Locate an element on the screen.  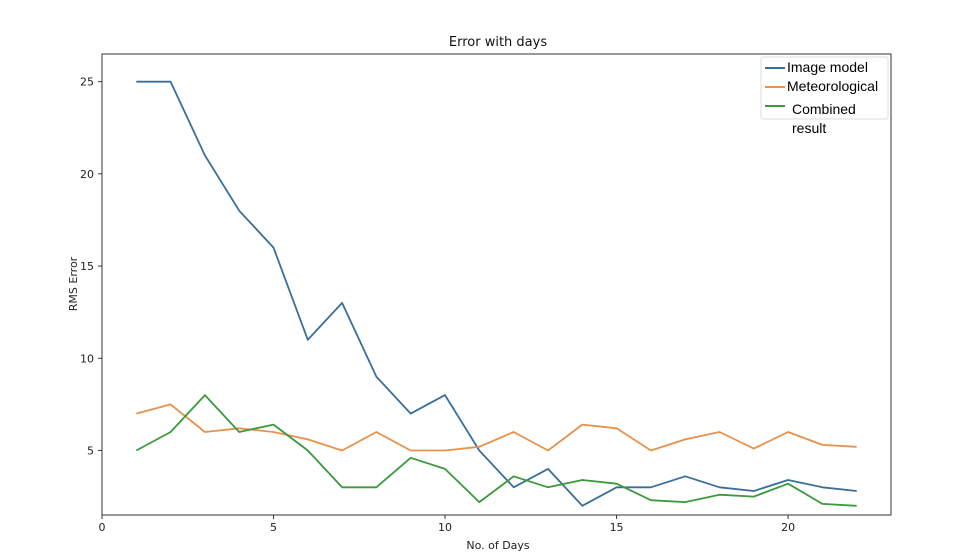
y-tick-label: 15 is located at coordinates (87, 266).